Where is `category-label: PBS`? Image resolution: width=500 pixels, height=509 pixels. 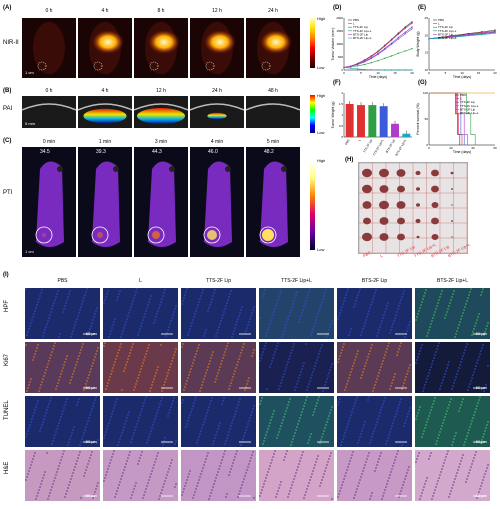 category-label: PBS is located at coordinates (347, 142).